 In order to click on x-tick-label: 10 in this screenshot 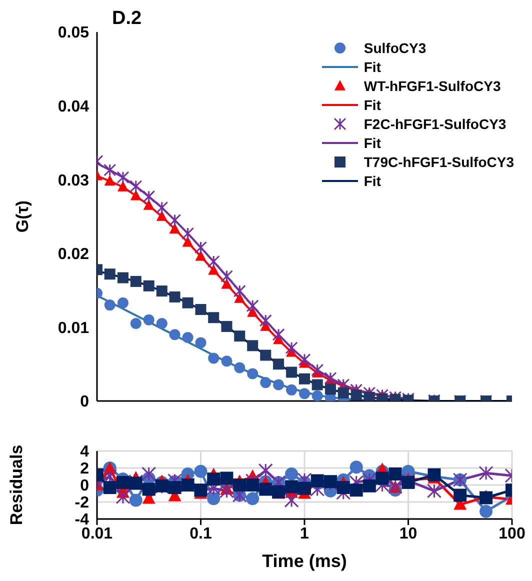, I will do `click(408, 533)`.